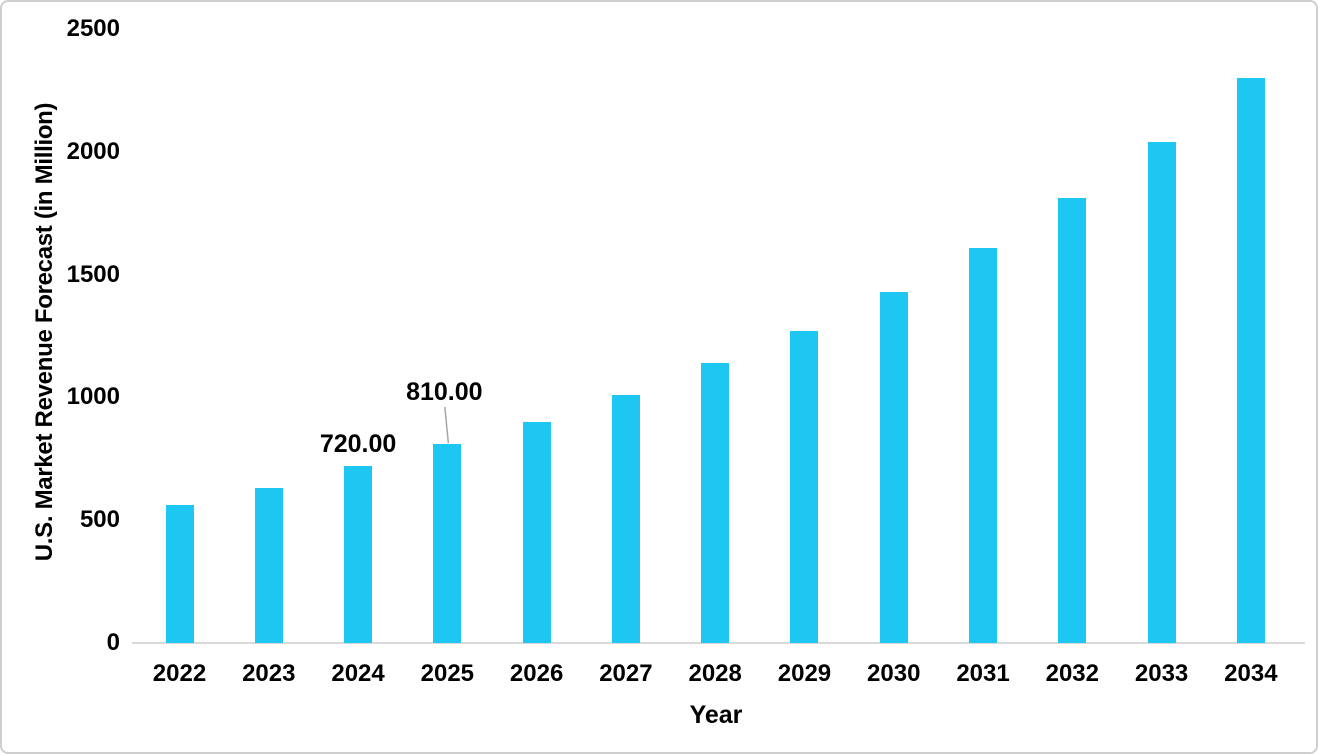  What do you see at coordinates (93, 397) in the screenshot?
I see `y-tick-label-1000: 1000` at bounding box center [93, 397].